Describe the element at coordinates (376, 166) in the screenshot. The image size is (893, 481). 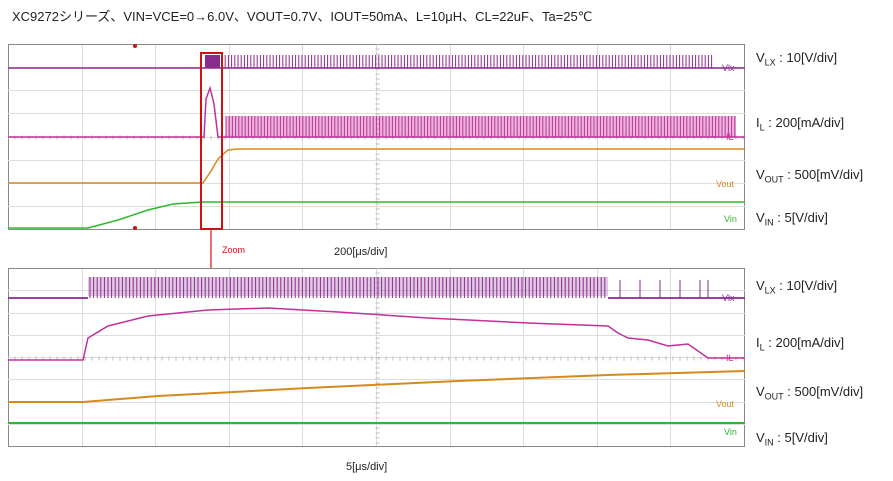
I see `trace-vout-top` at that location.